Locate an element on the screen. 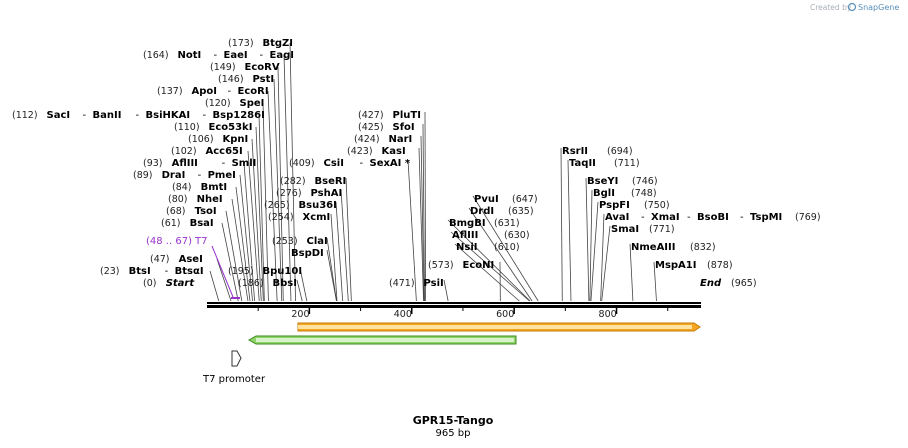  cut-site-pspfi: PspFI (750) is located at coordinates (634, 205).